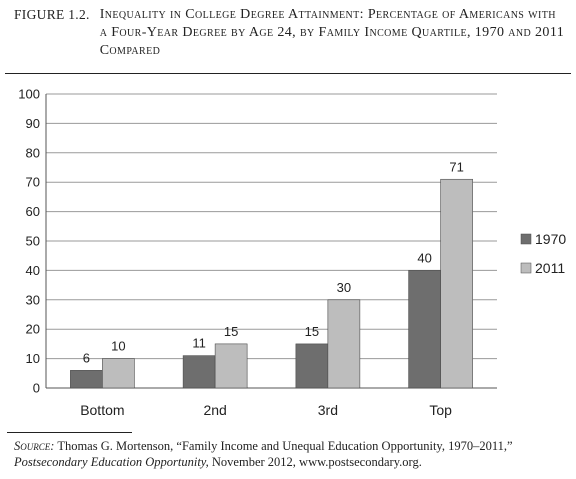 This screenshot has height=479, width=576. What do you see at coordinates (118, 373) in the screenshot?
I see `bar-2011-bottom` at bounding box center [118, 373].